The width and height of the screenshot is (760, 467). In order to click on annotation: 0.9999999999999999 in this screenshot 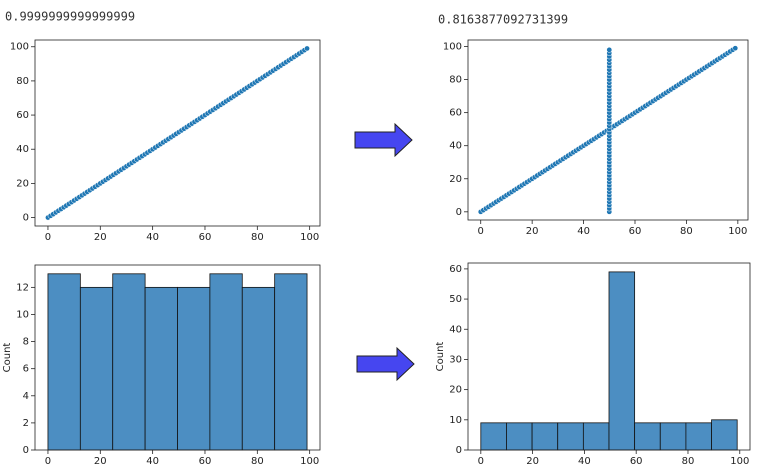, I will do `click(70, 17)`.